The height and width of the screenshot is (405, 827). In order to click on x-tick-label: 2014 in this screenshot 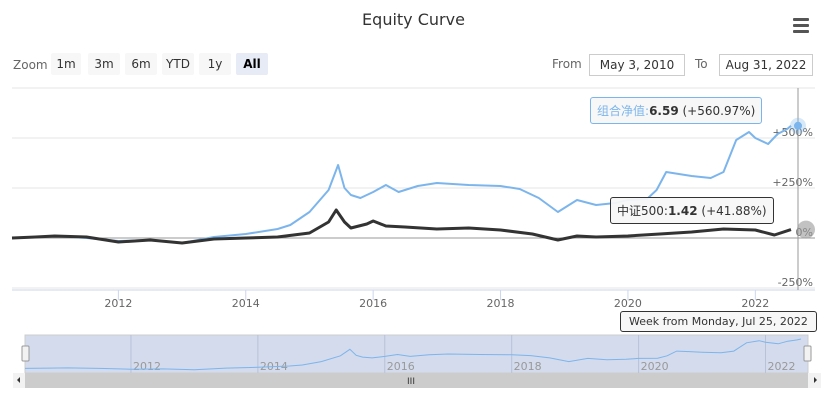, I will do `click(246, 303)`.